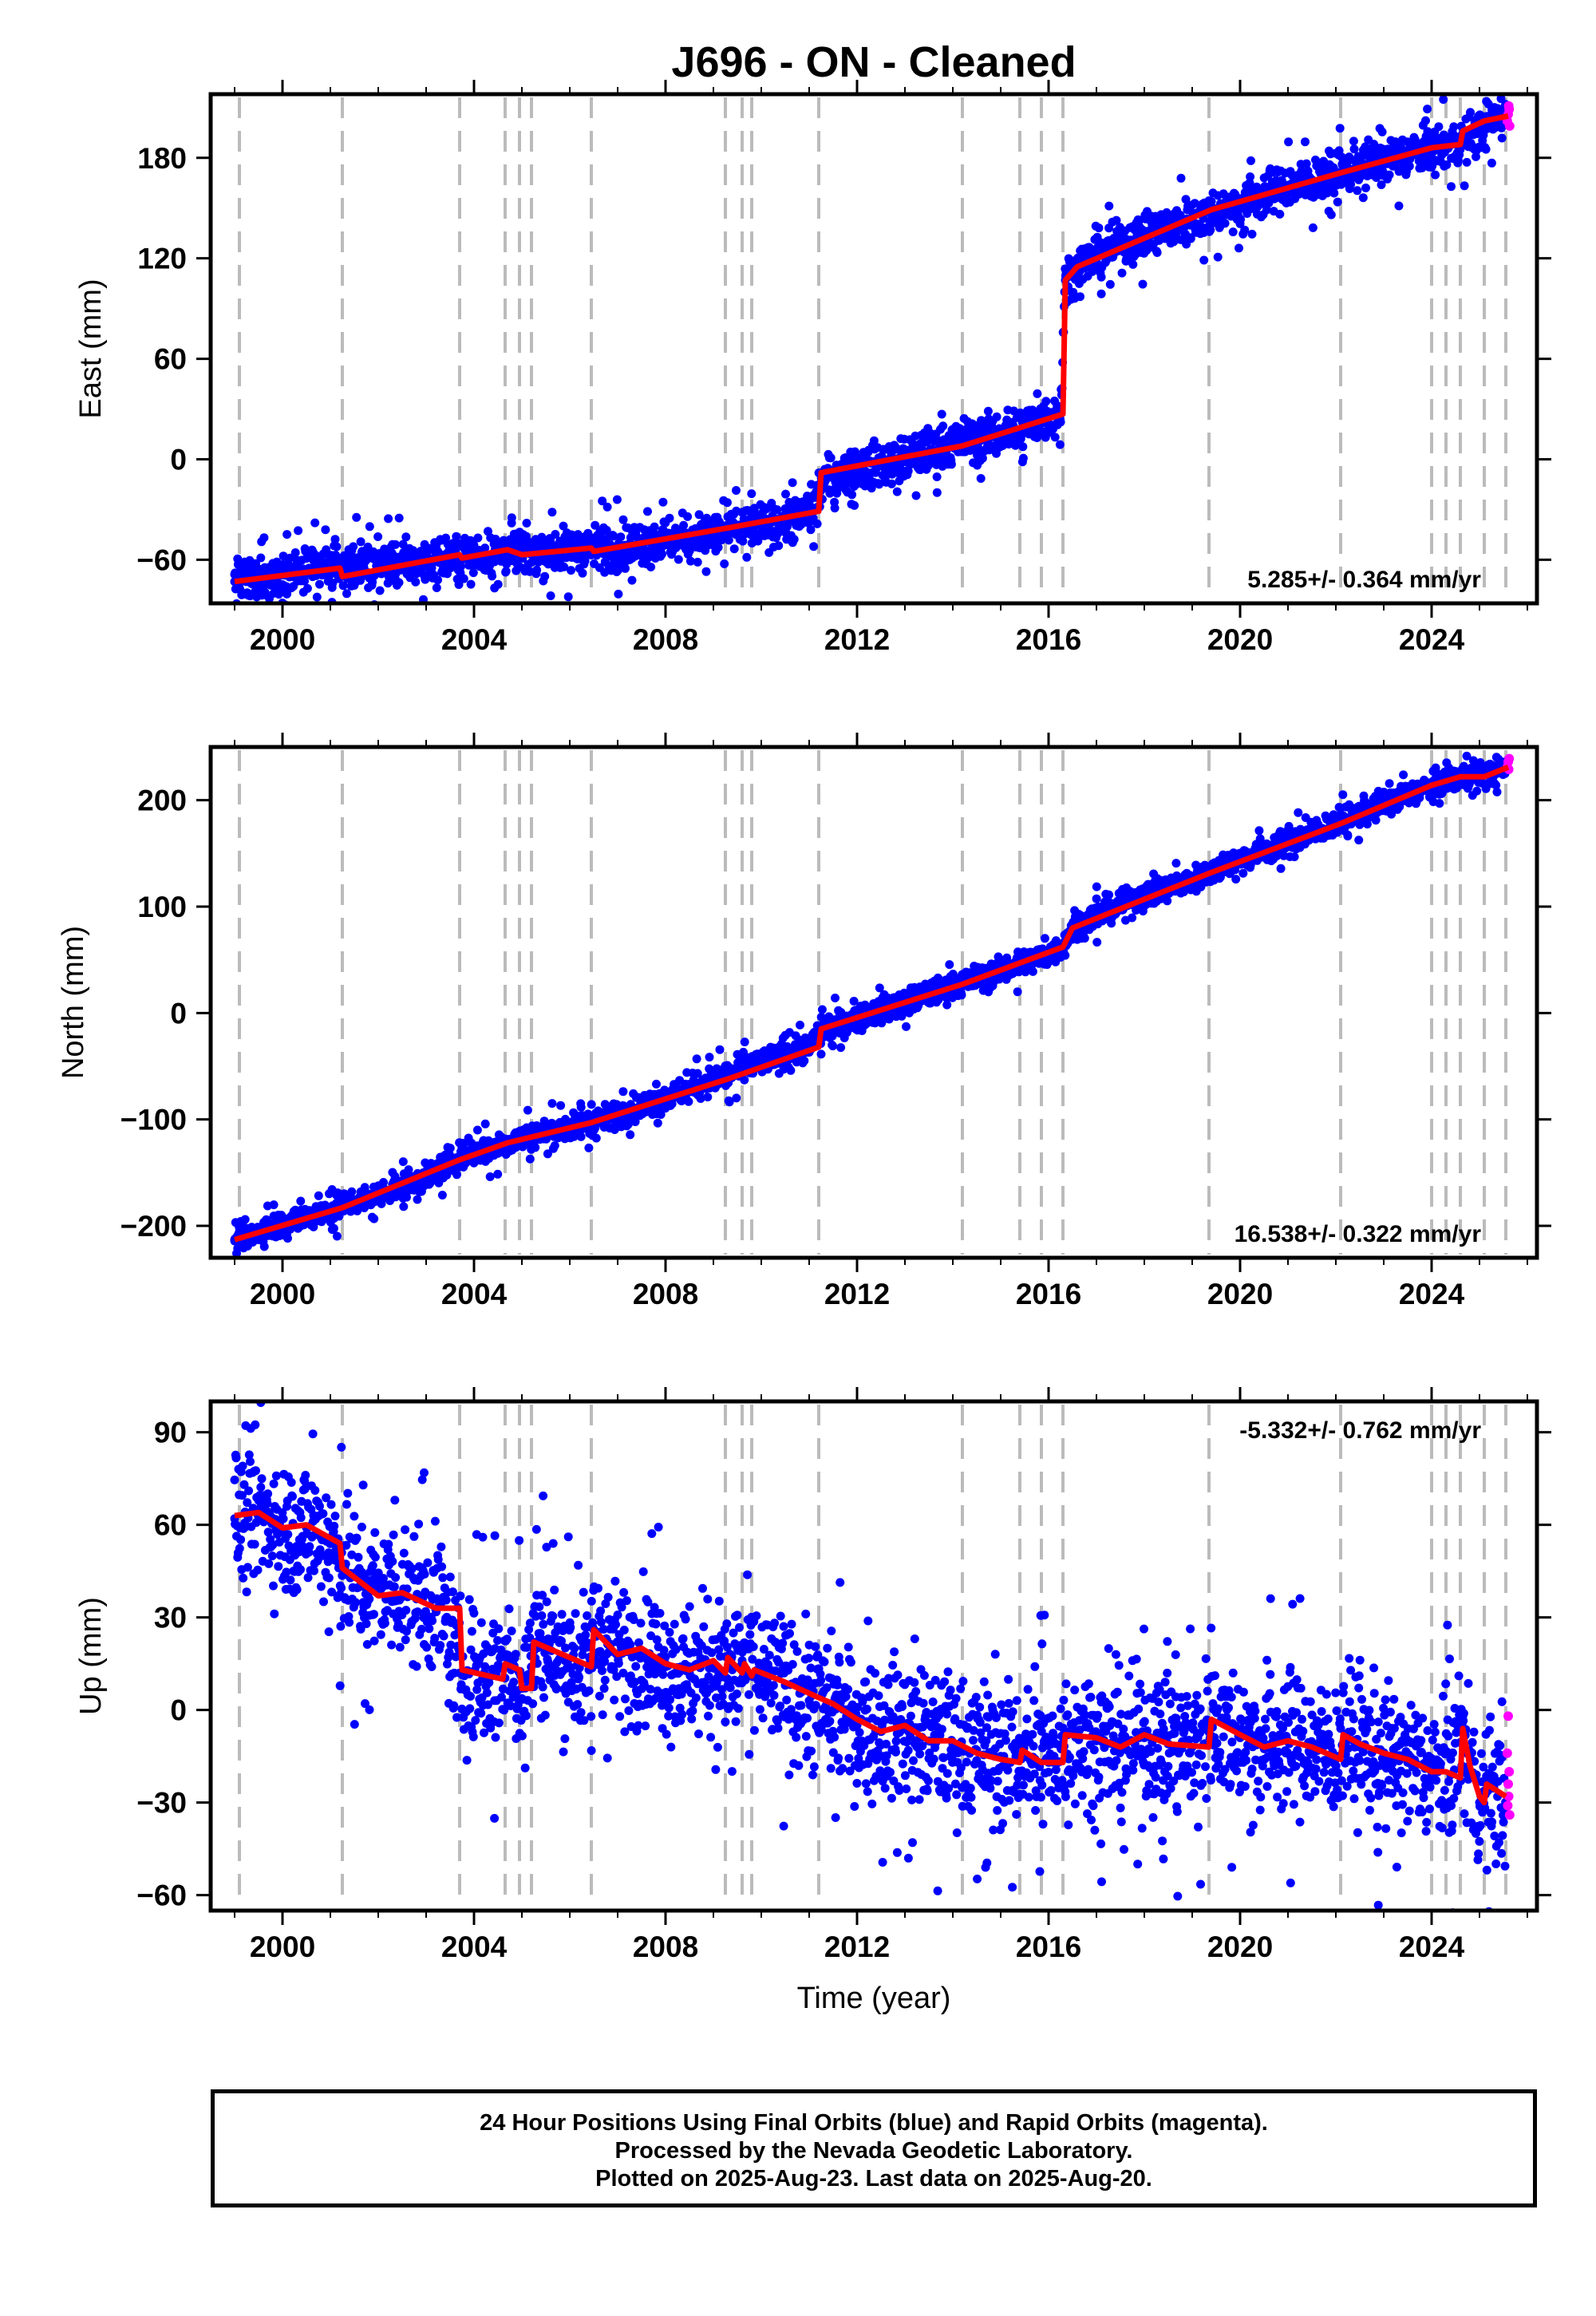 The height and width of the screenshot is (2316, 1596). What do you see at coordinates (170, 359) in the screenshot?
I see `east-ytick-label-2: 60` at bounding box center [170, 359].